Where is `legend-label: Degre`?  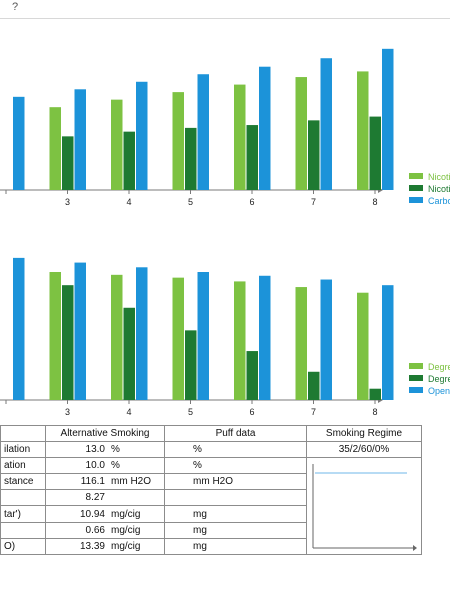
legend-label: Degre is located at coordinates (439, 367).